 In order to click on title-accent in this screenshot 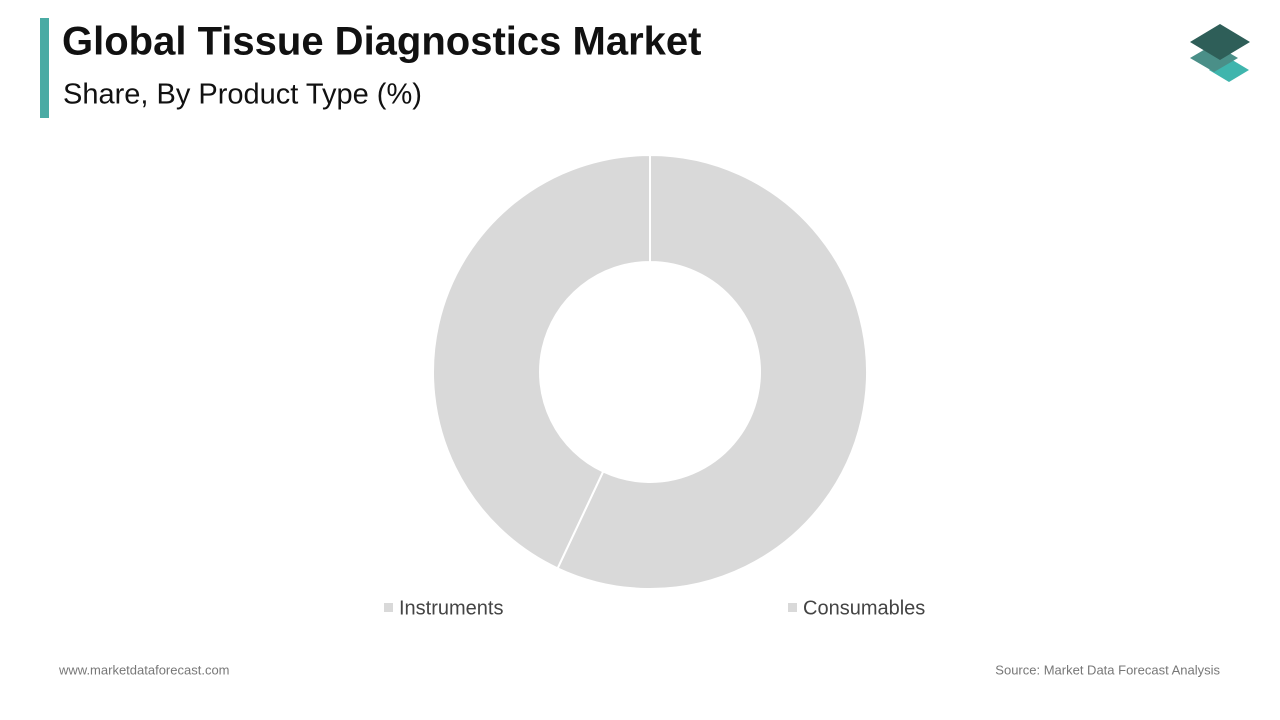, I will do `click(44, 68)`.